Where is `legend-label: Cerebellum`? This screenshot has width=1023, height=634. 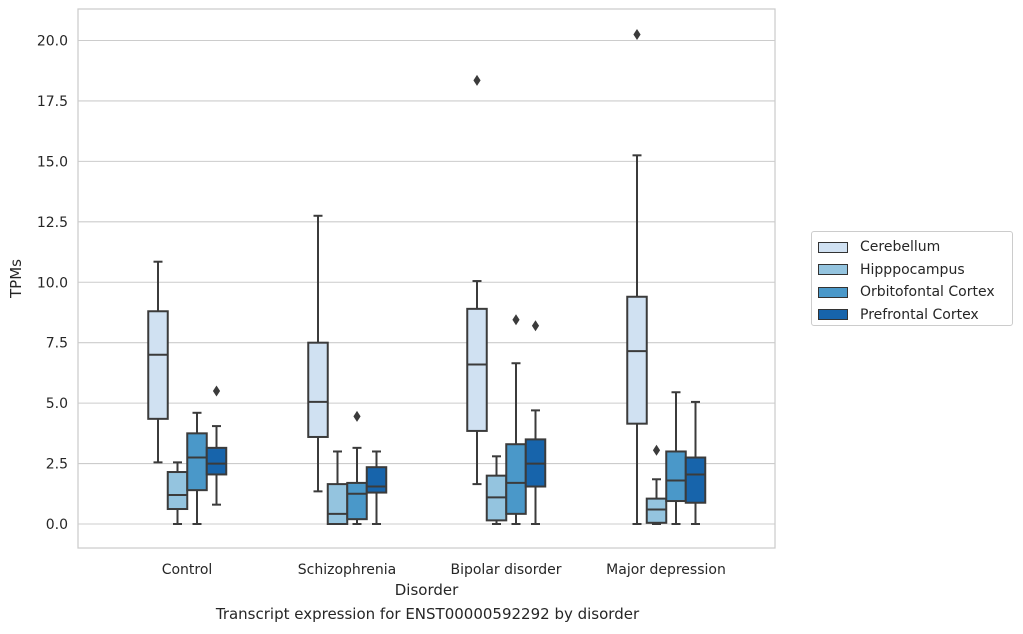 legend-label: Cerebellum is located at coordinates (900, 247).